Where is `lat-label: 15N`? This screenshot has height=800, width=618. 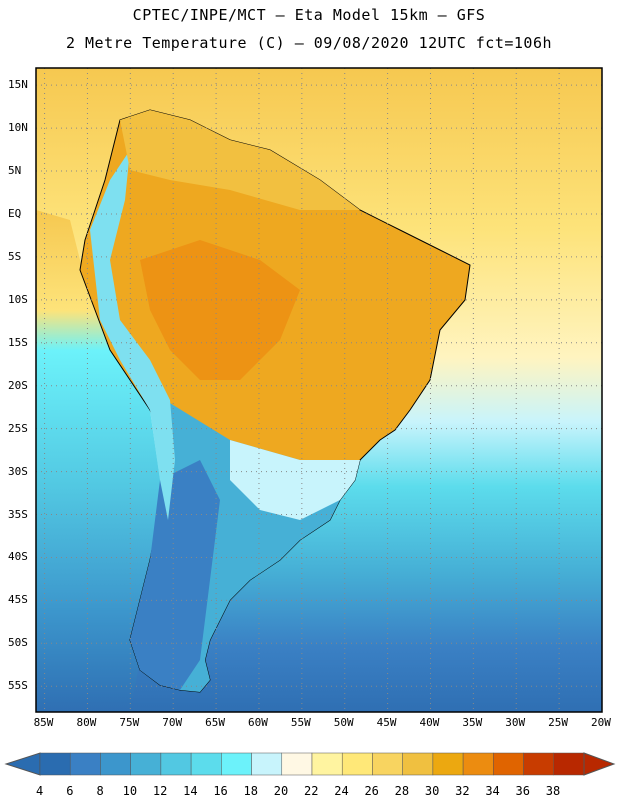
lat-label: 15N is located at coordinates (18, 85).